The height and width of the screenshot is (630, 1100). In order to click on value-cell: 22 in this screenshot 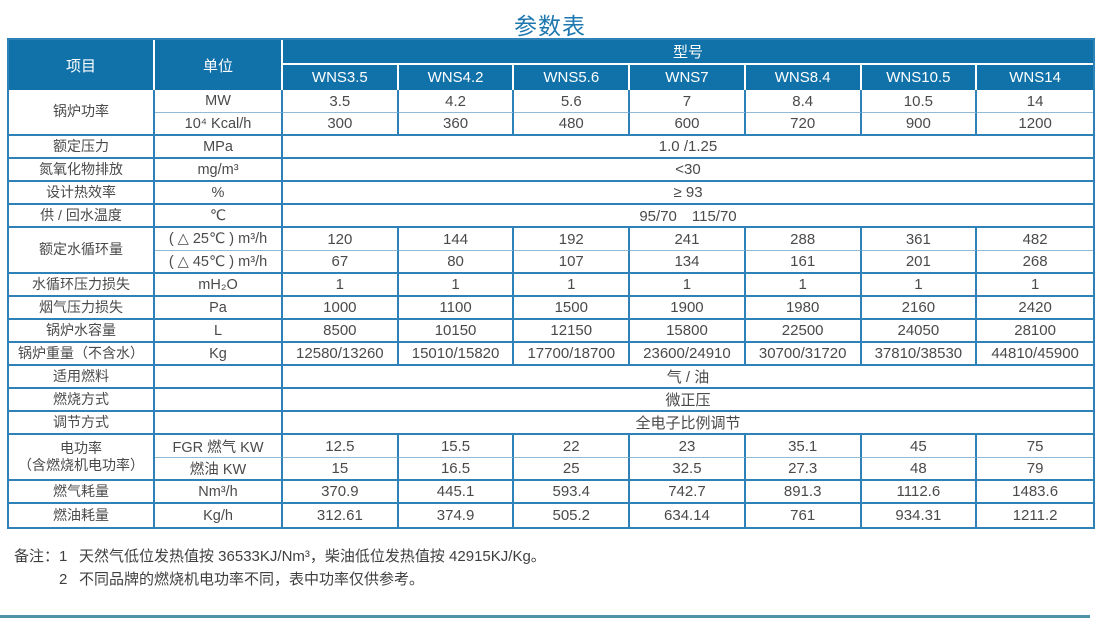, I will do `click(572, 446)`.